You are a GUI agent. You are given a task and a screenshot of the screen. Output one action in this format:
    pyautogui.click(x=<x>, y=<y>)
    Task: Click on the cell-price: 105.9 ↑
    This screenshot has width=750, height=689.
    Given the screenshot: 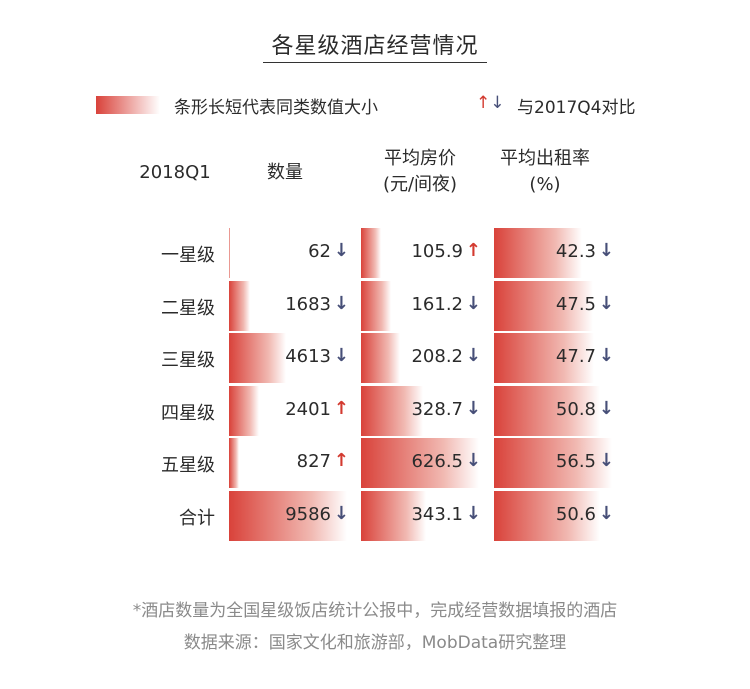 What is the action you would take?
    pyautogui.click(x=422, y=253)
    